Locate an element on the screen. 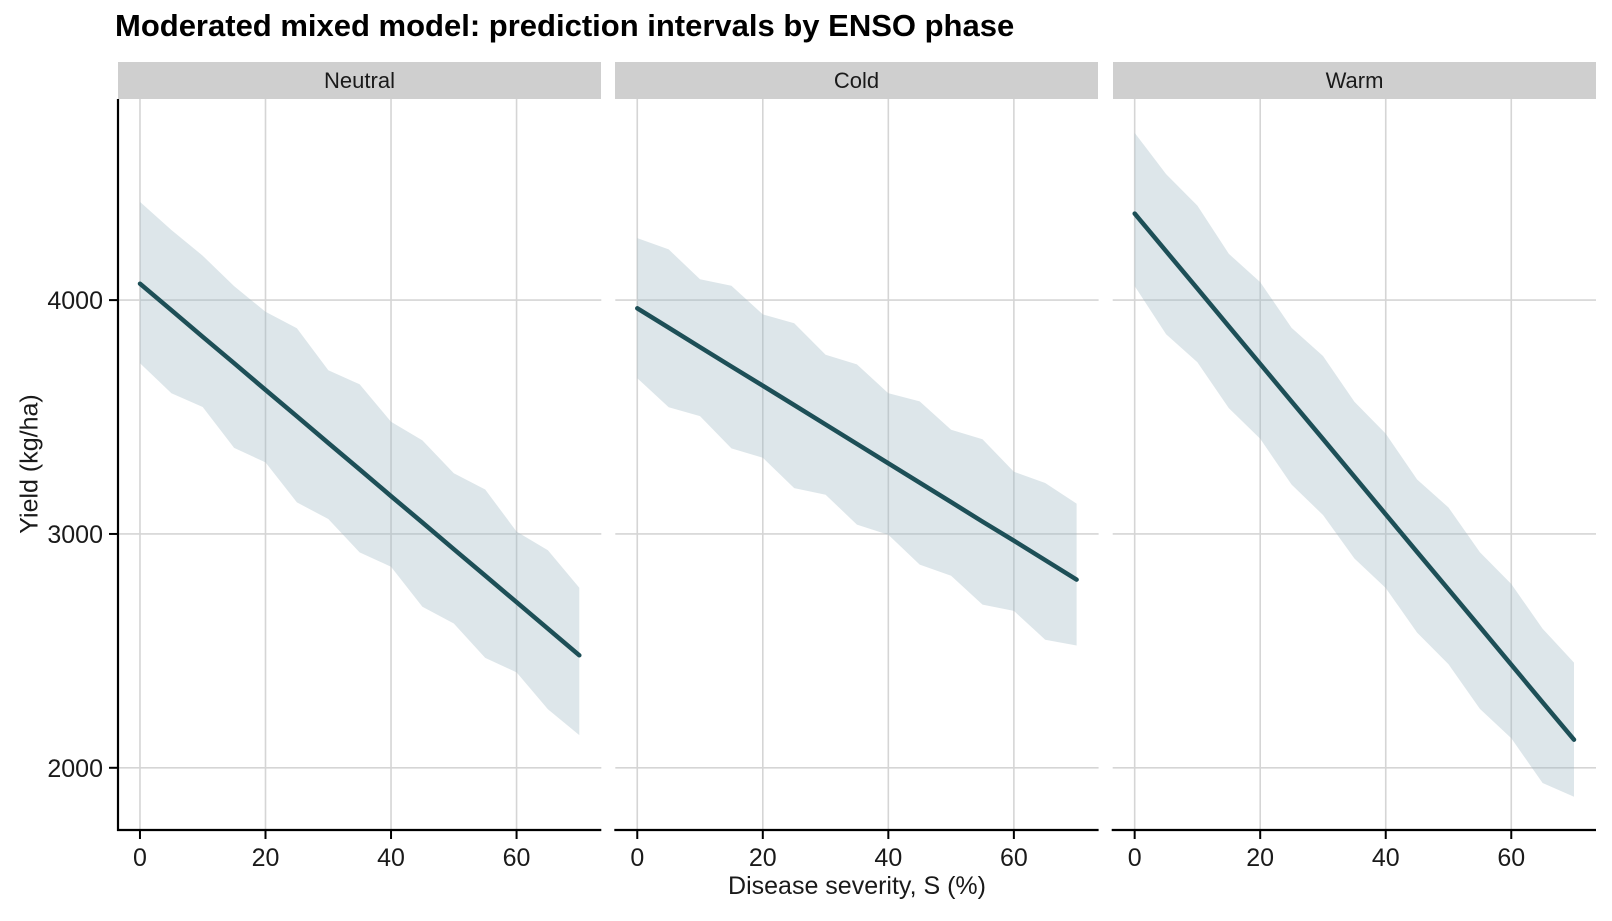 The width and height of the screenshot is (1612, 921). facet-label-cold: Cold is located at coordinates (856, 80).